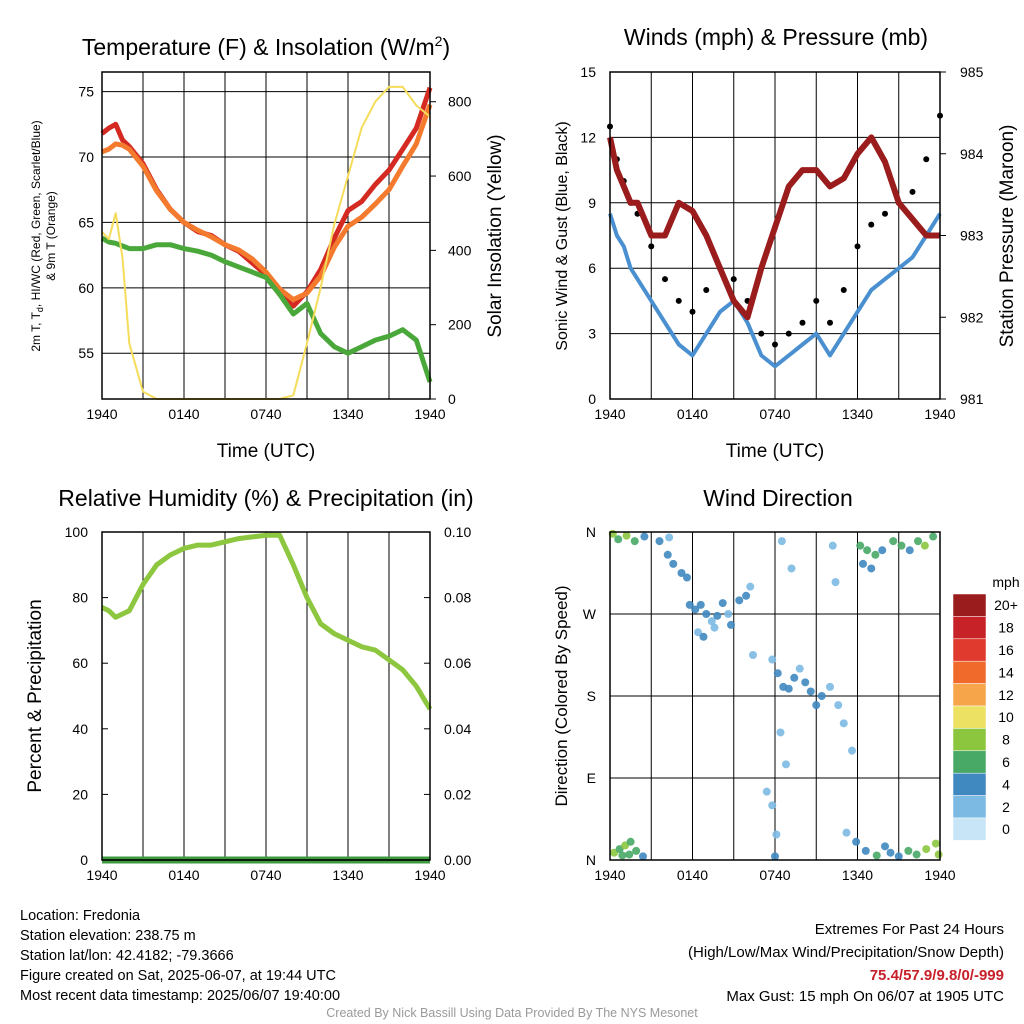  I want to click on y-axis-label-line2: & 9m T (Orange), so click(51, 236).